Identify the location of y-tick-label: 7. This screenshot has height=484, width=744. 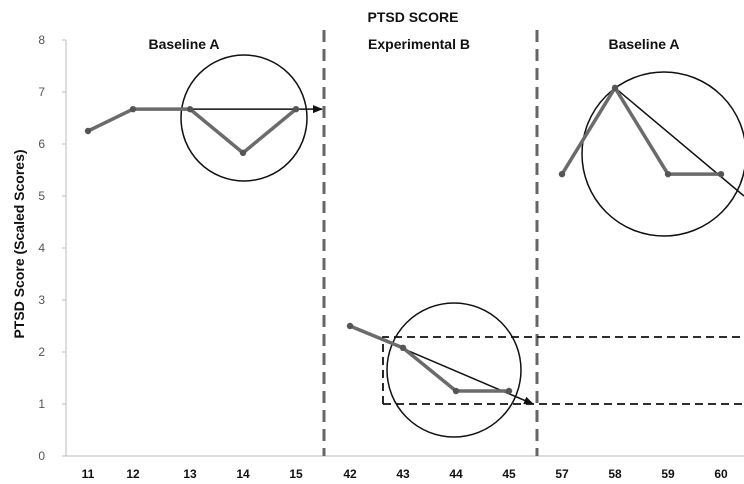
(41, 92).